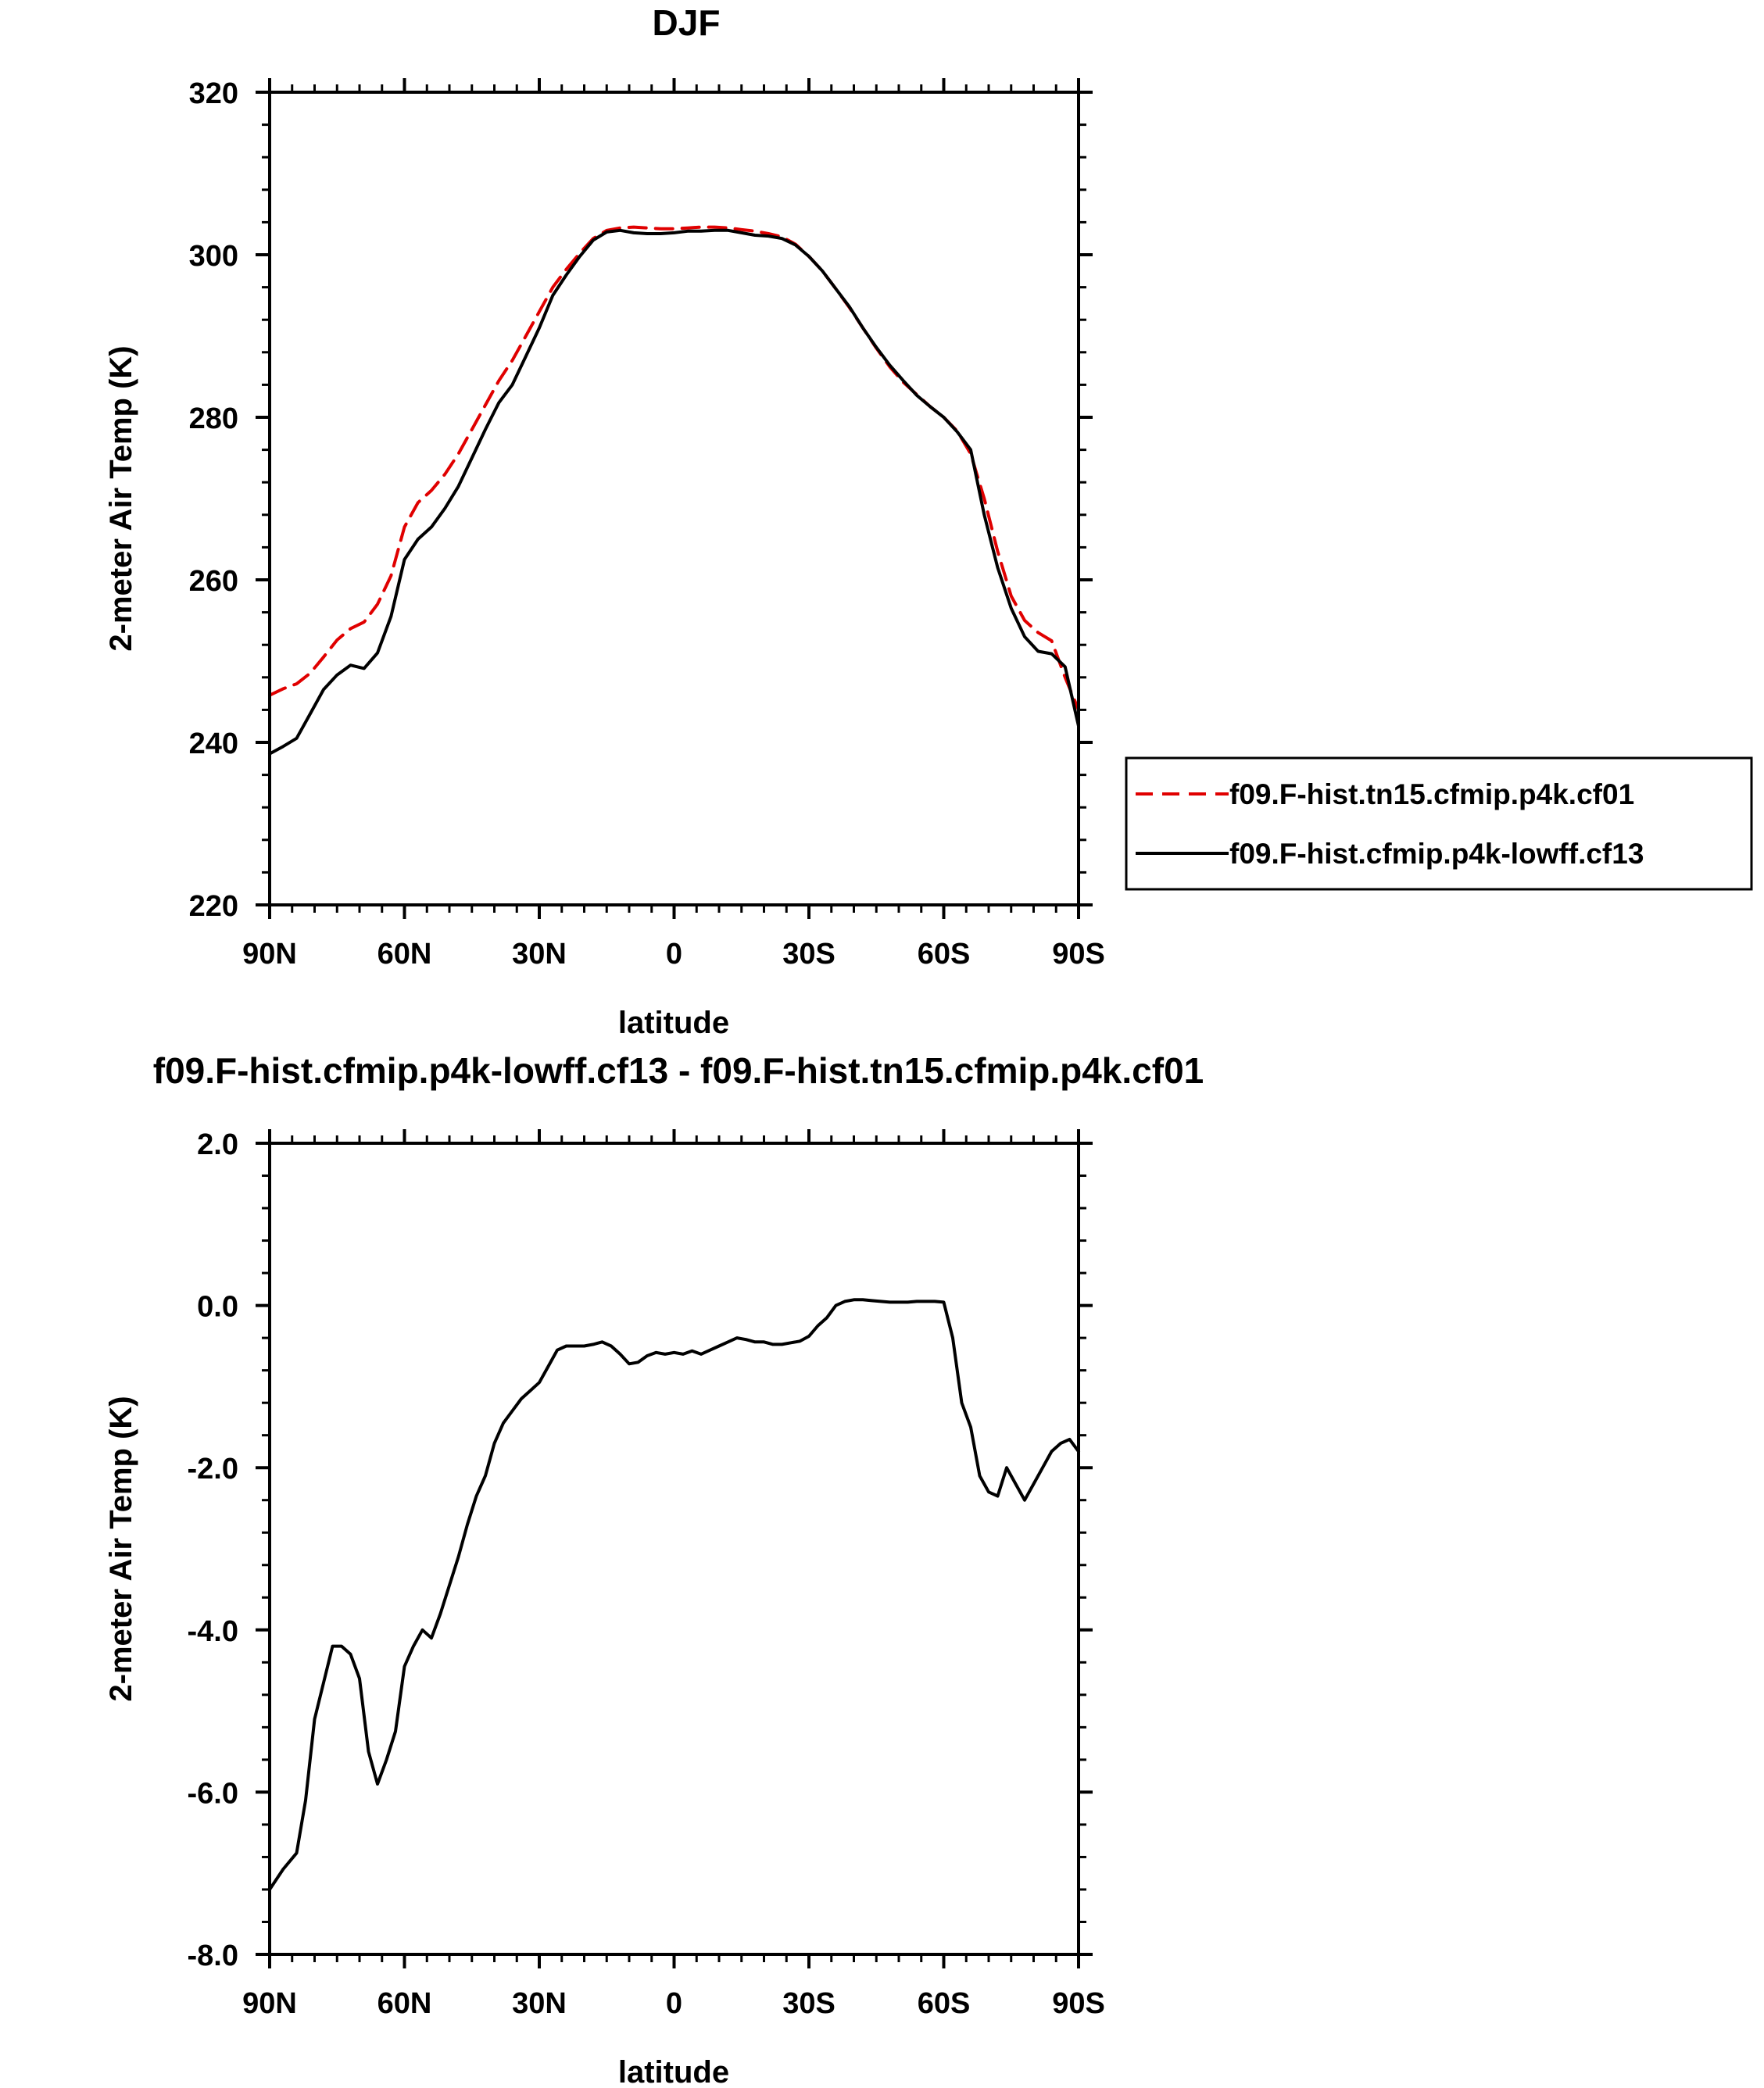 The width and height of the screenshot is (1764, 2088). I want to click on y-tick-label: 300, so click(213, 256).